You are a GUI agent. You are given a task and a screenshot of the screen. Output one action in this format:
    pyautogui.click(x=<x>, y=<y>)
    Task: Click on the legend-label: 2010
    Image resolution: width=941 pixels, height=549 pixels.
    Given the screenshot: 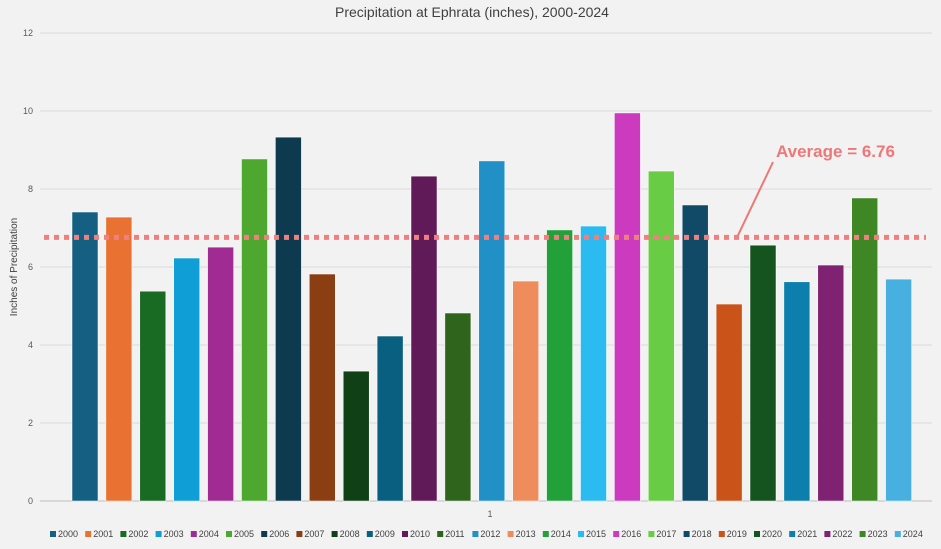 What is the action you would take?
    pyautogui.click(x=420, y=534)
    